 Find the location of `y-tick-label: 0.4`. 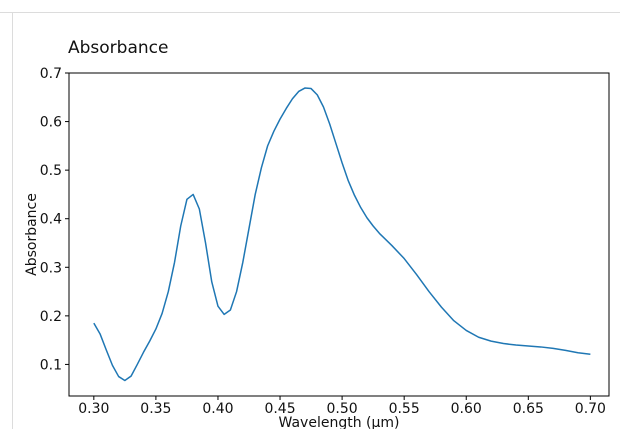

y-tick-label: 0.4 is located at coordinates (51, 220).